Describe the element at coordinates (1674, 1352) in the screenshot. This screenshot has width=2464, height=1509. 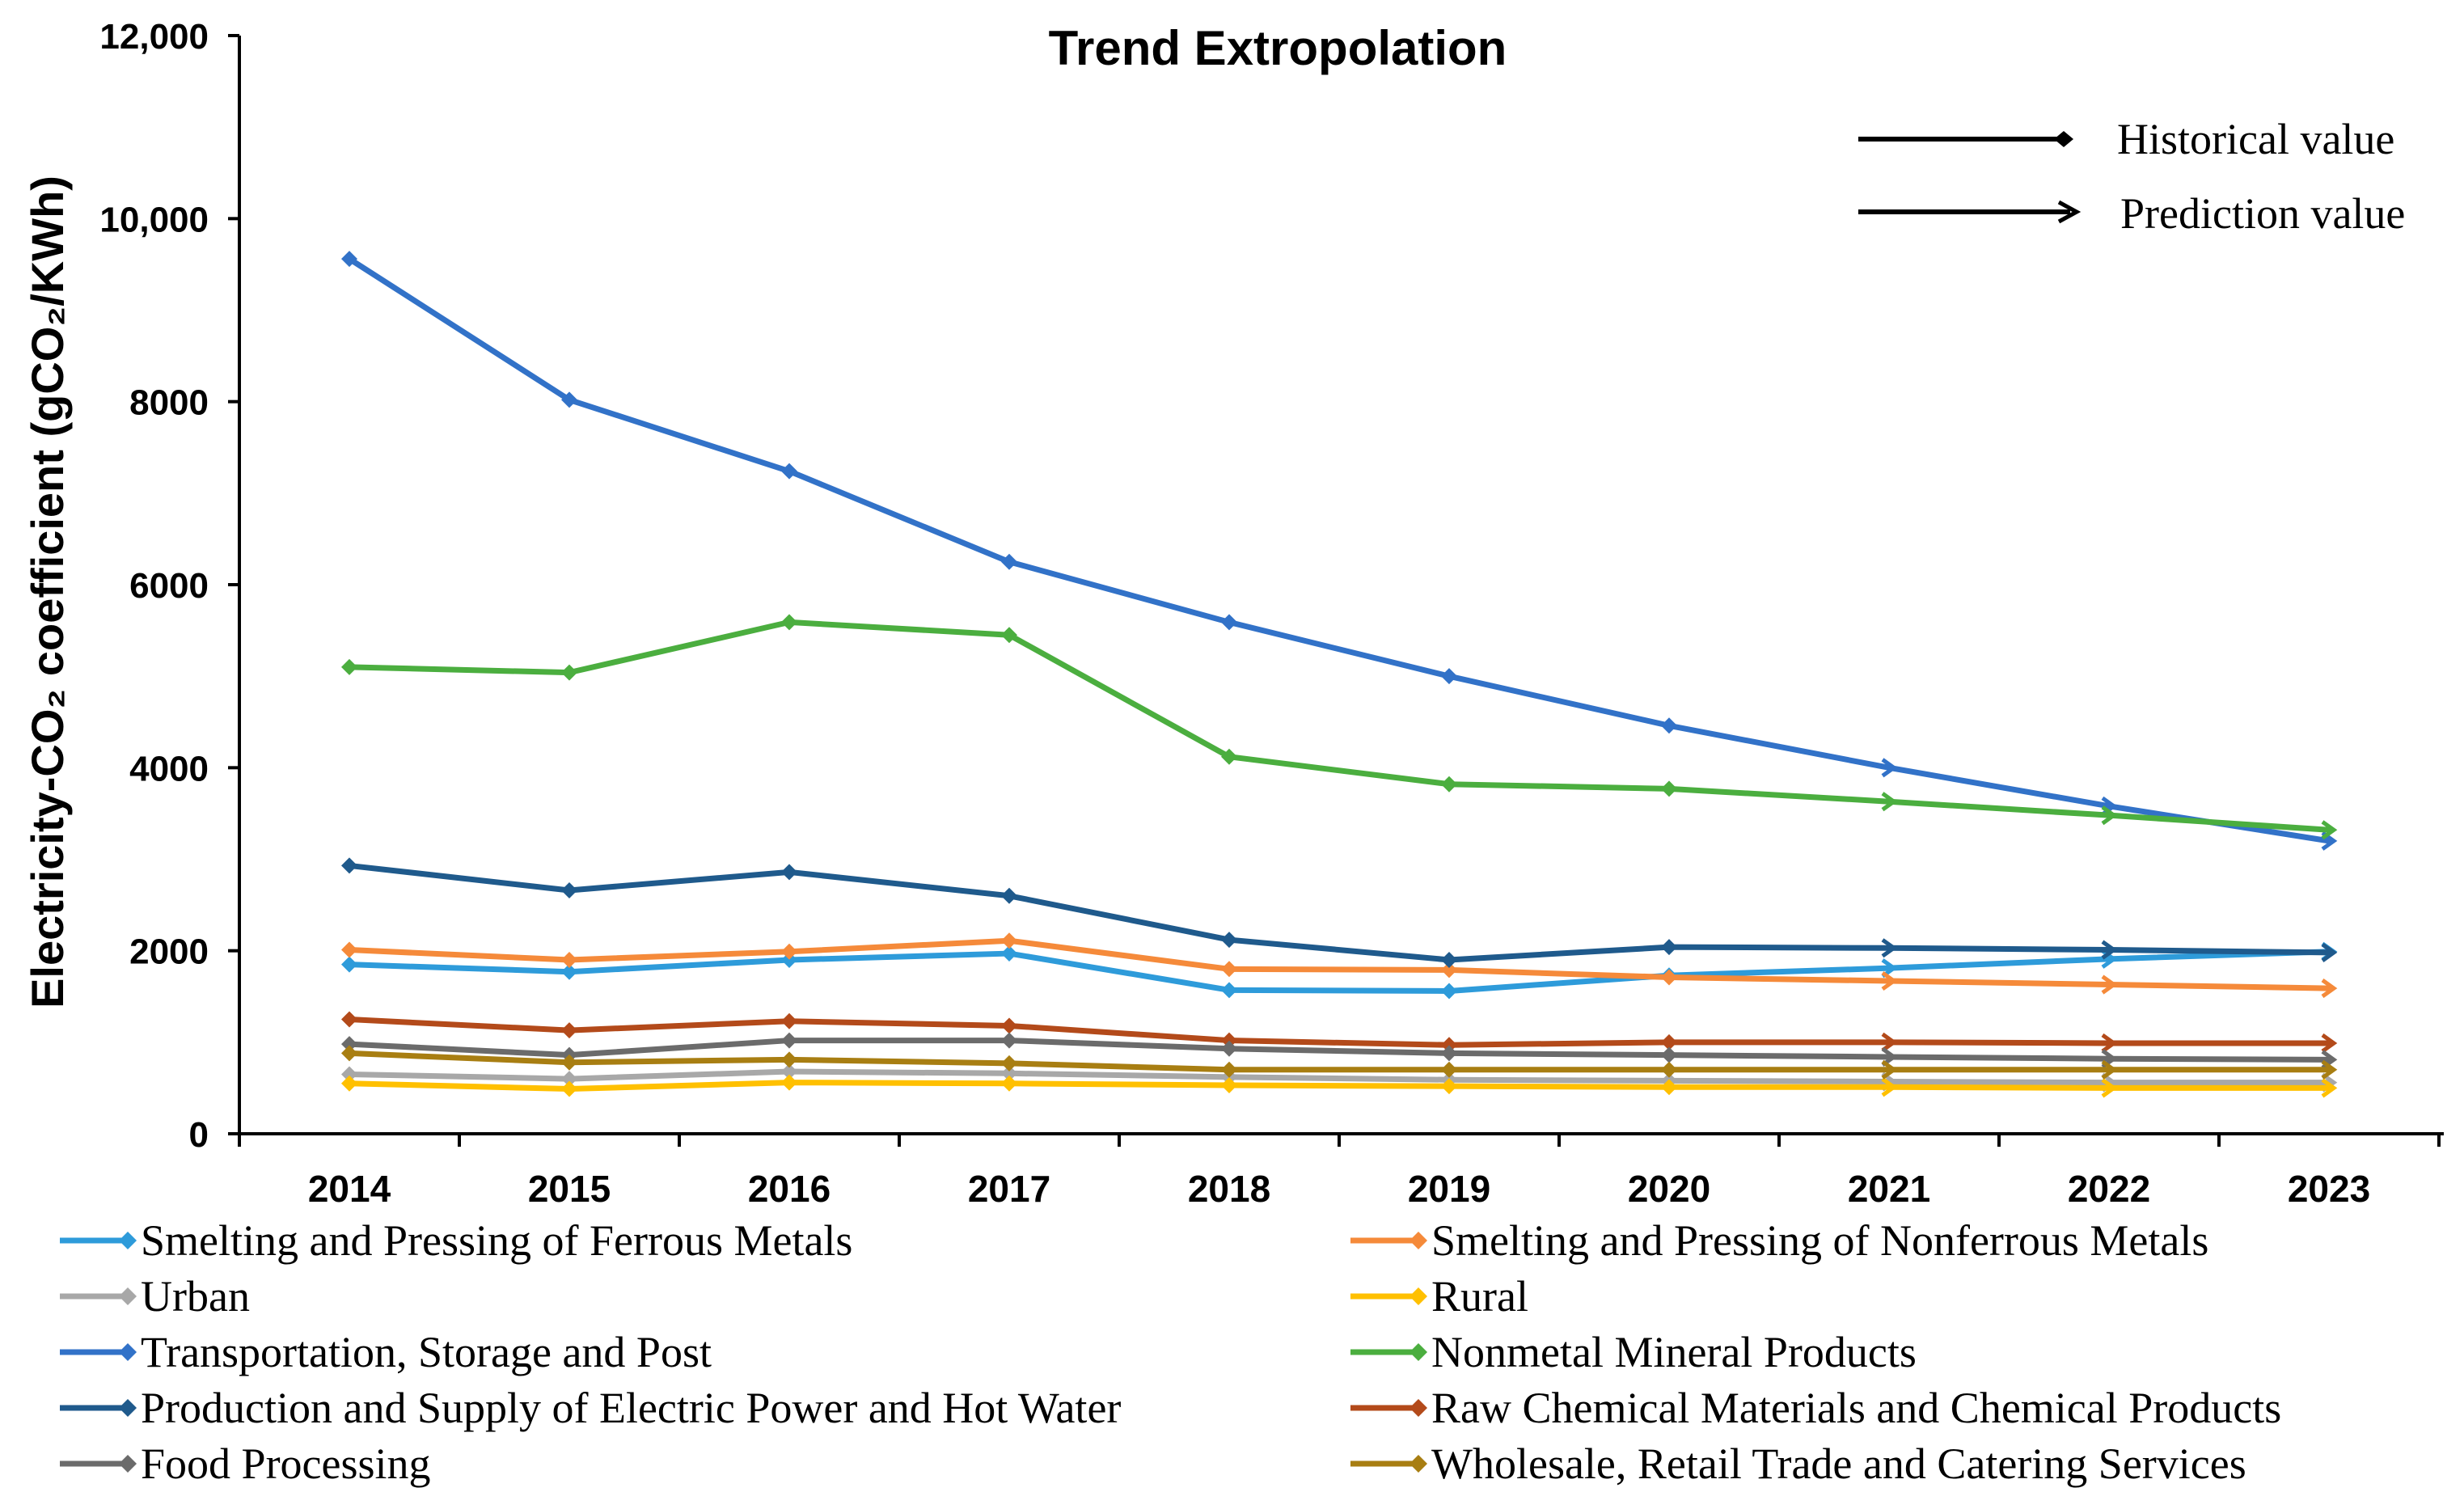
I see `legend-label: Nonmetal Mineral Products` at that location.